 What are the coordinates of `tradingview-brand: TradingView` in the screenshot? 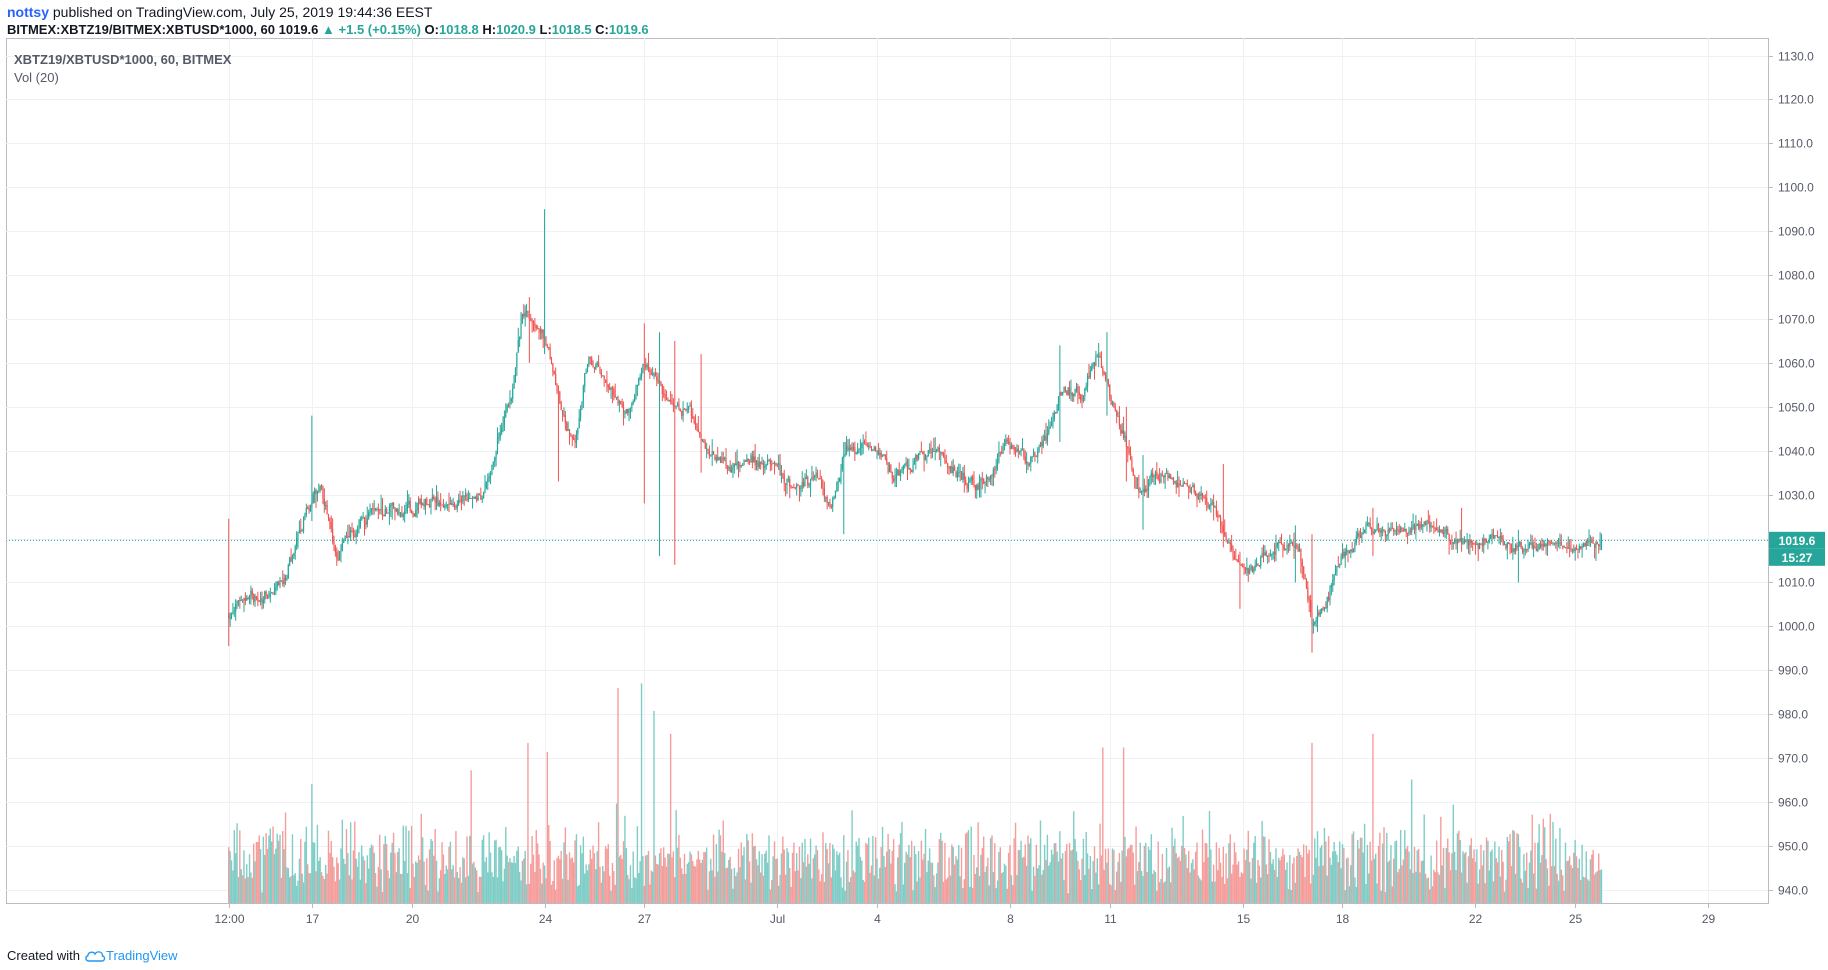 It's located at (131, 956).